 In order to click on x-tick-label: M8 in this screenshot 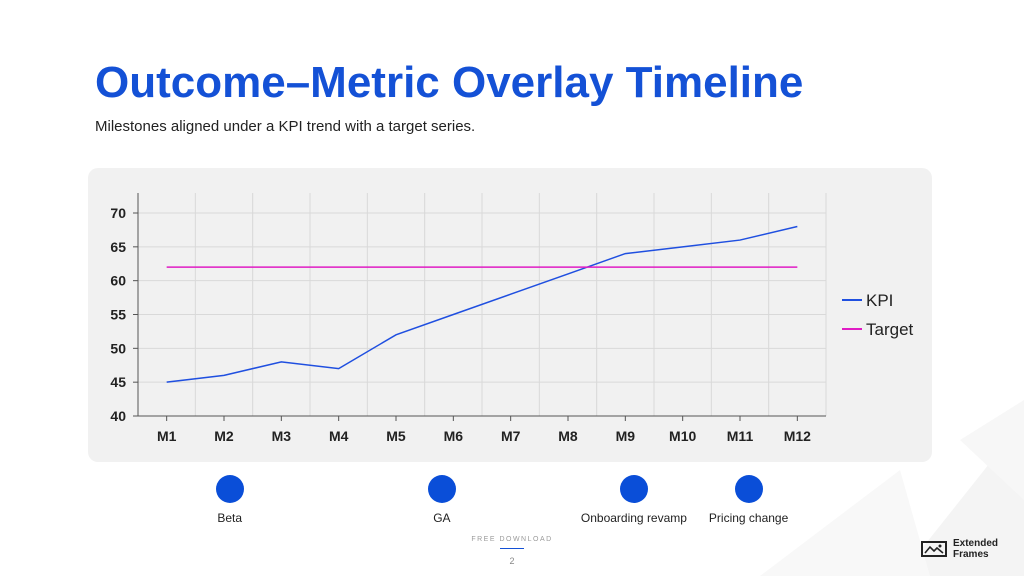, I will do `click(568, 436)`.